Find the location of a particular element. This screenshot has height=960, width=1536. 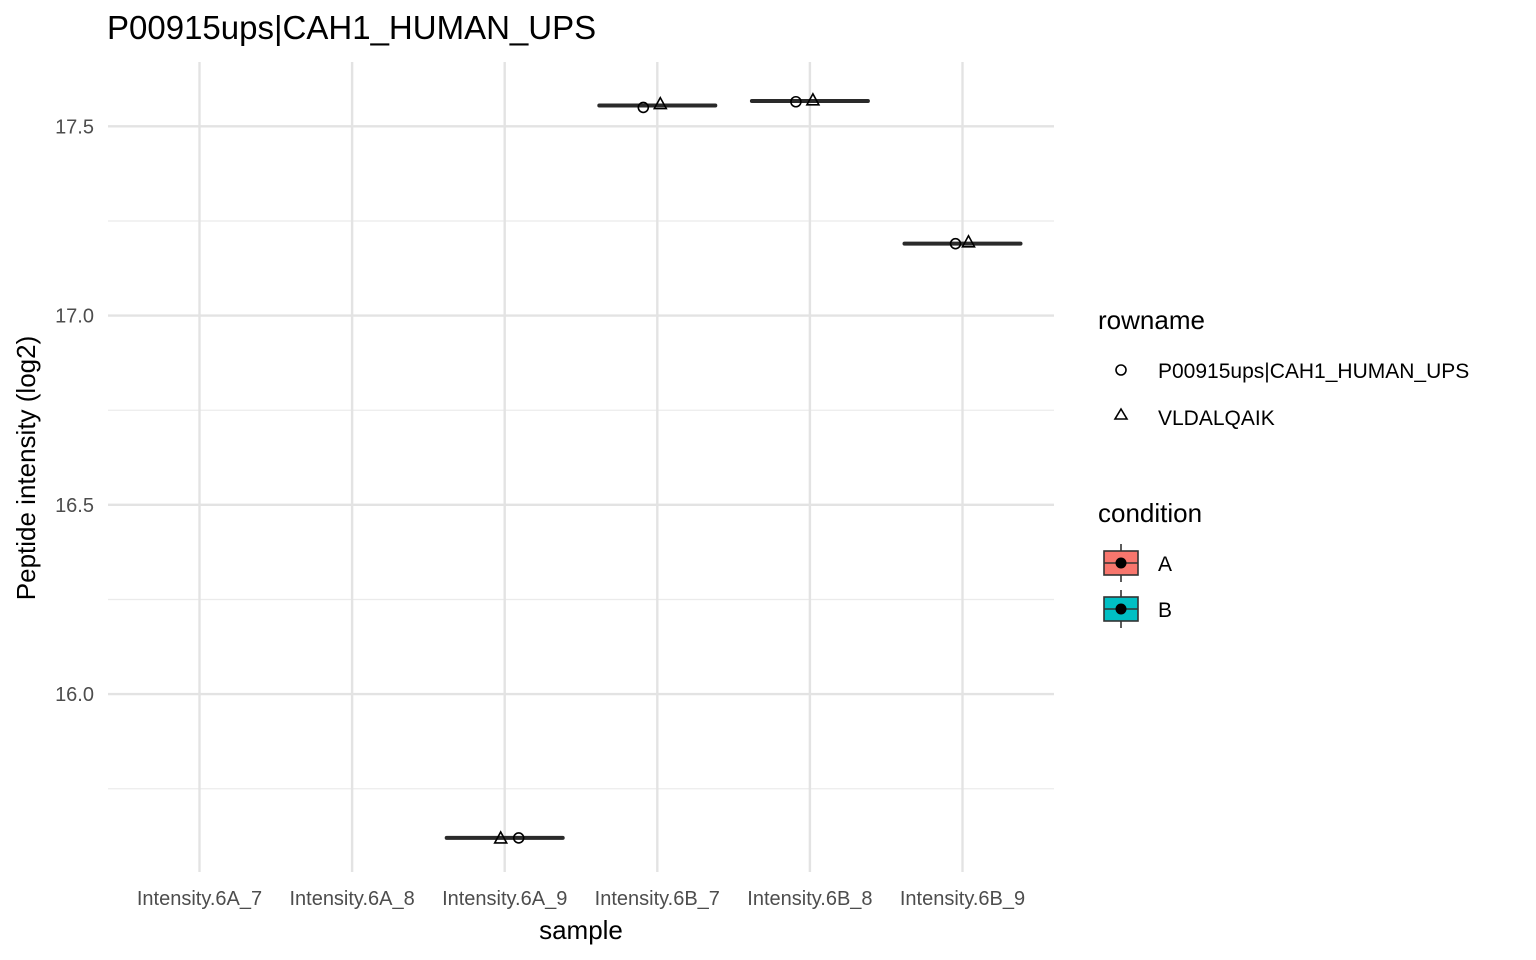

legend-rowname-label-1: VLDALQAIK is located at coordinates (1216, 418).